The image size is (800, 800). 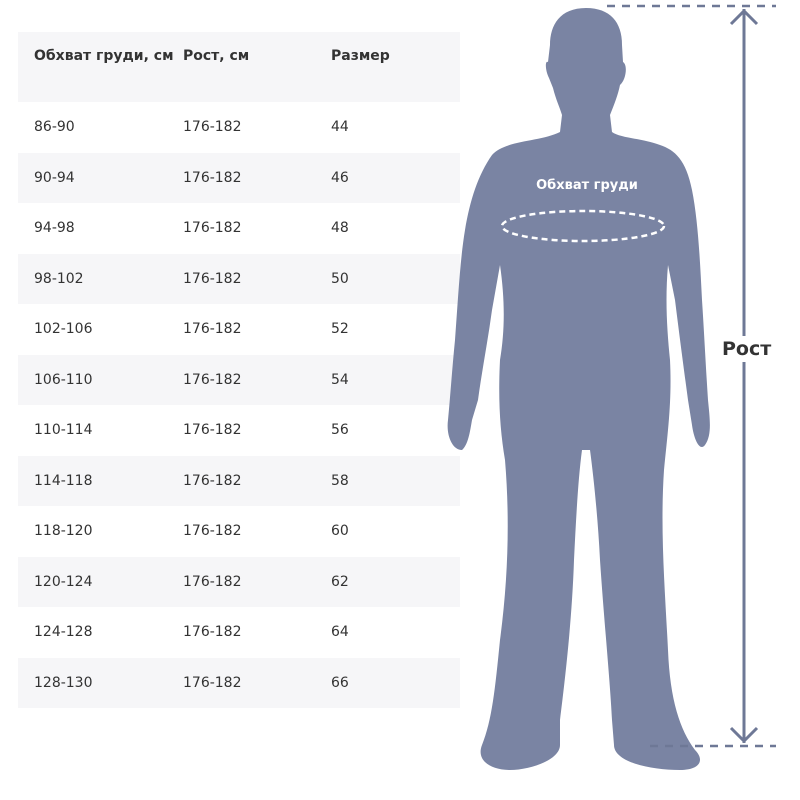 I want to click on size-cell: 54, so click(x=340, y=379).